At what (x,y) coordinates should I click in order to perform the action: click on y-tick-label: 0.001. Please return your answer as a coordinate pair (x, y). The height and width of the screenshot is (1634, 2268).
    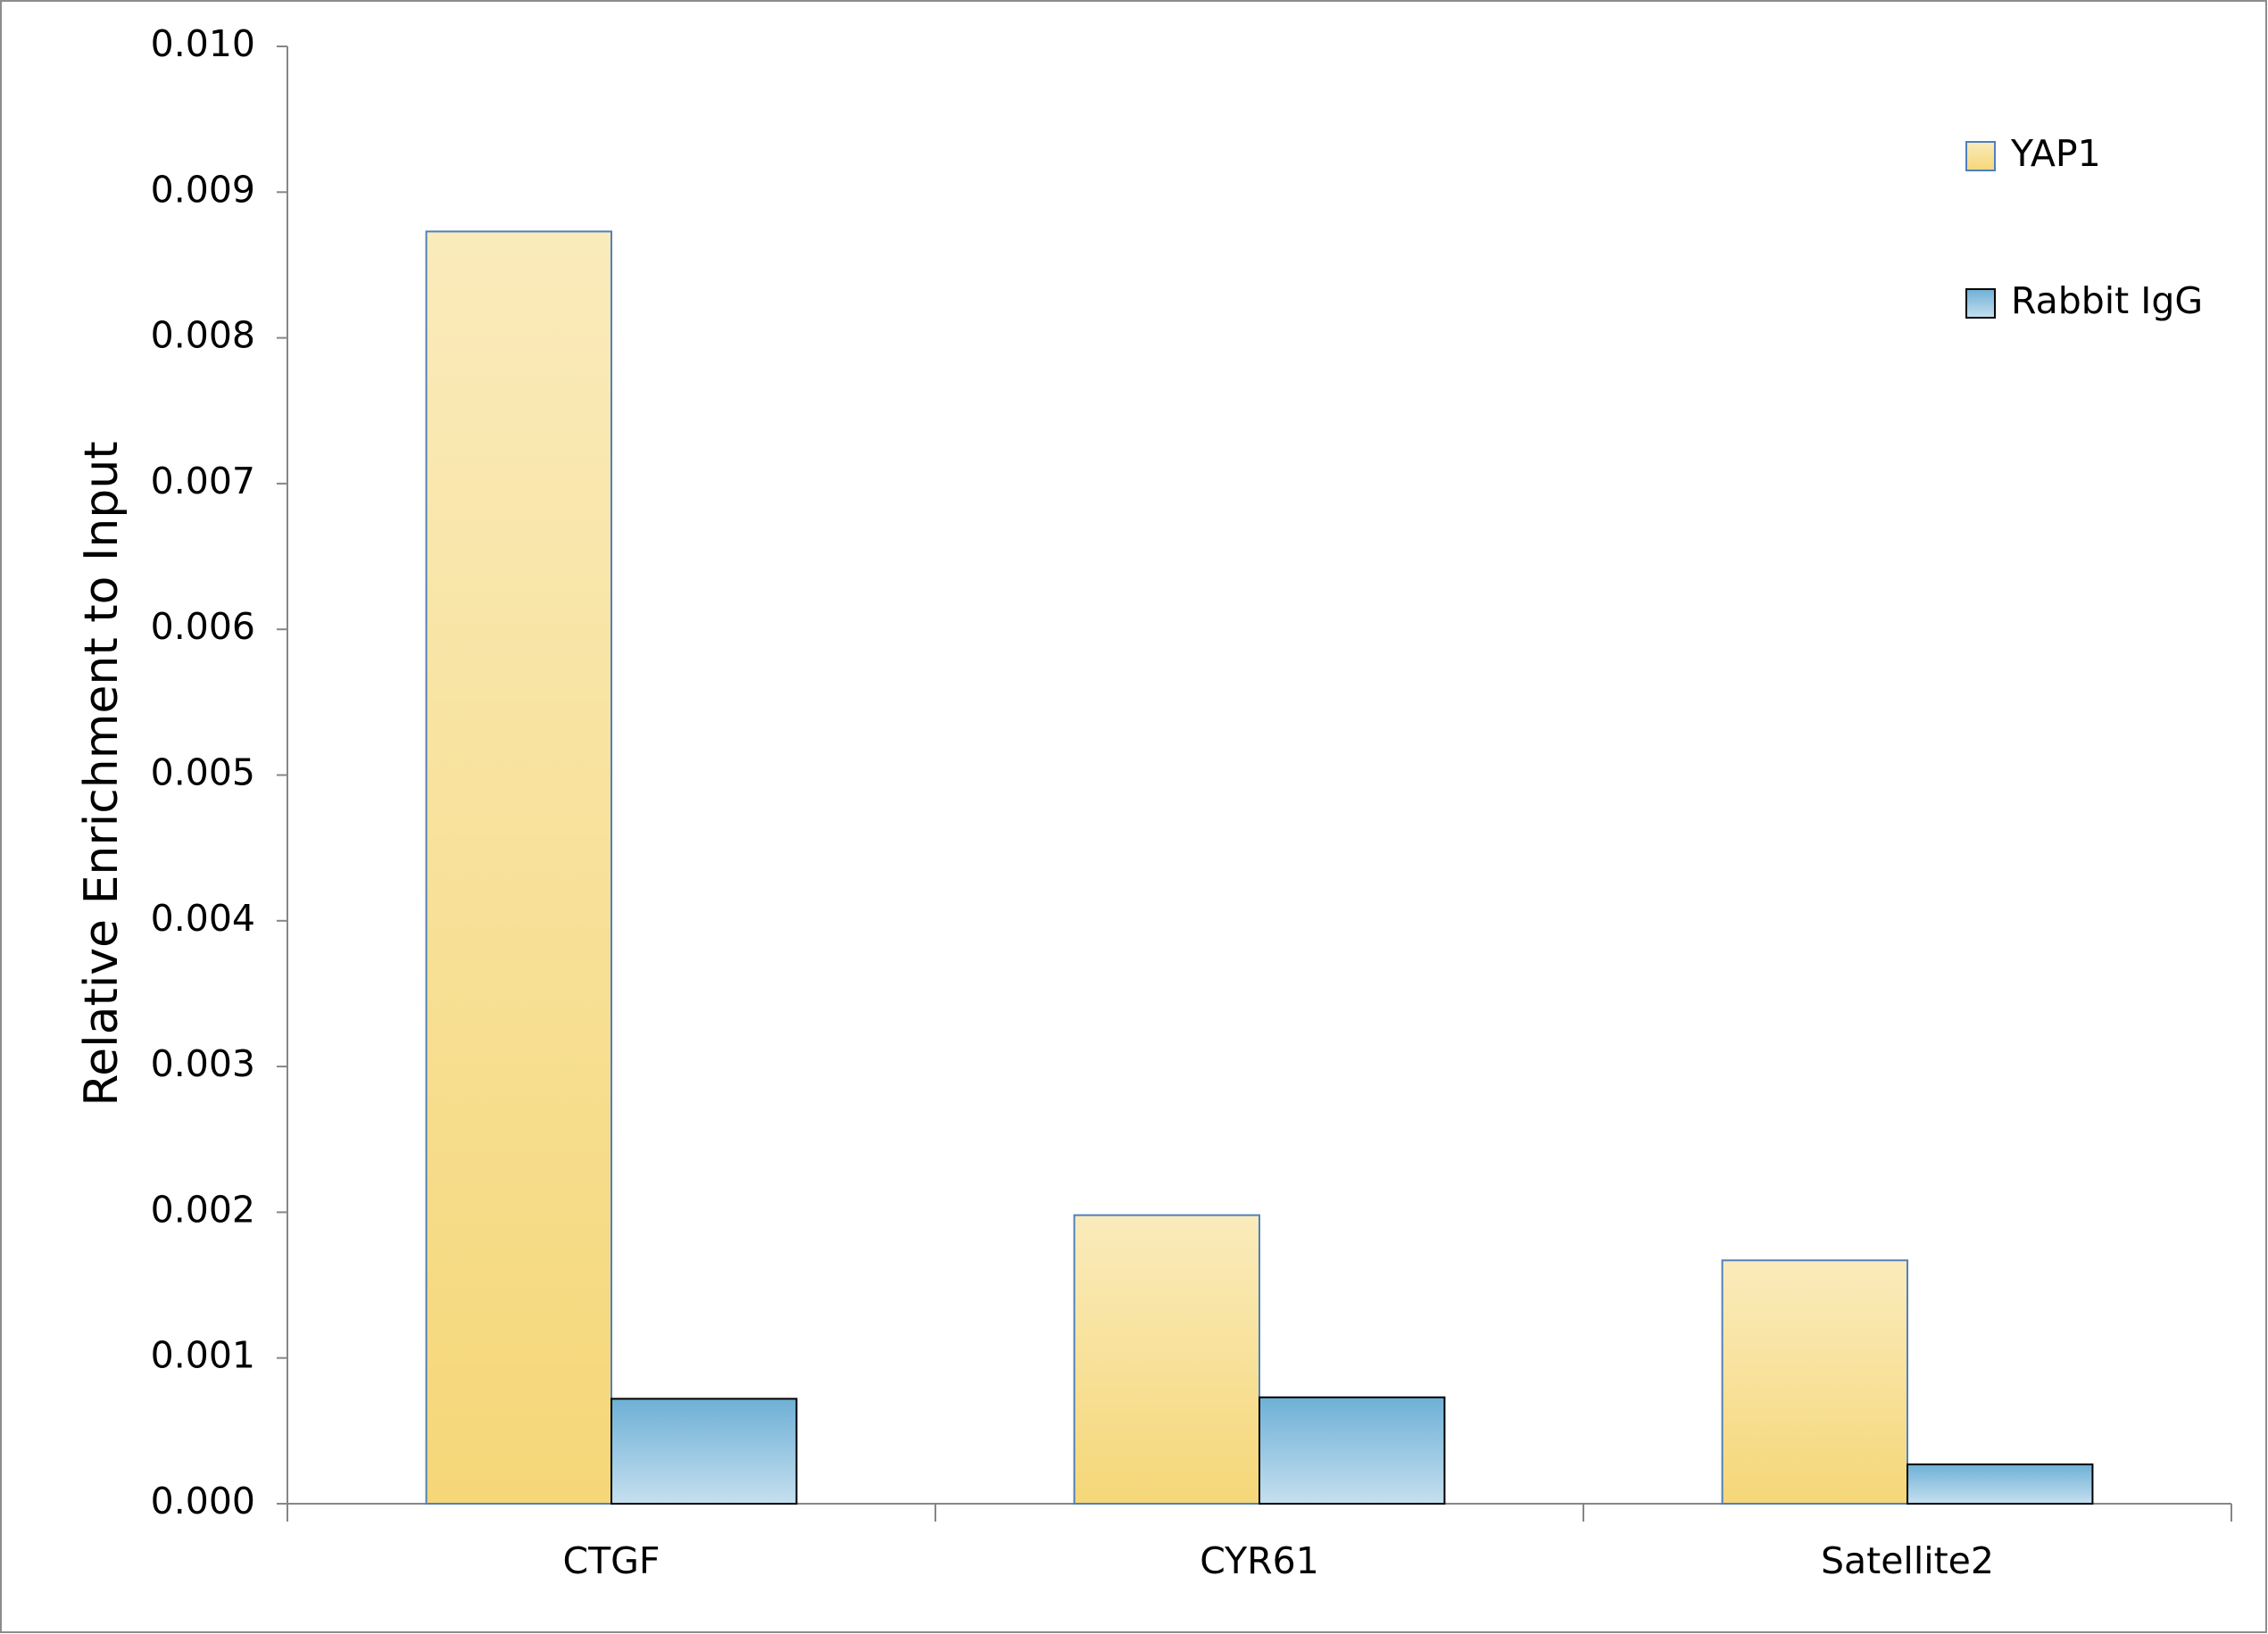
    Looking at the image, I should click on (203, 1355).